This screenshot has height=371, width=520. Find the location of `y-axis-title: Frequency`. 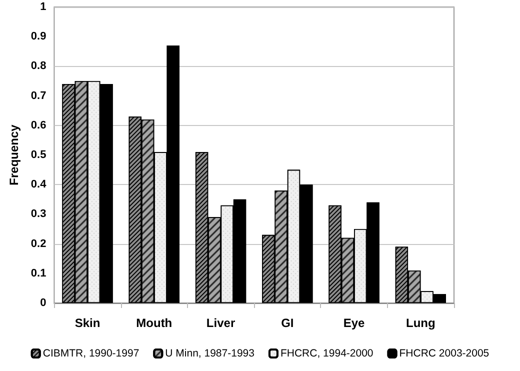

y-axis-title: Frequency is located at coordinates (14, 155).